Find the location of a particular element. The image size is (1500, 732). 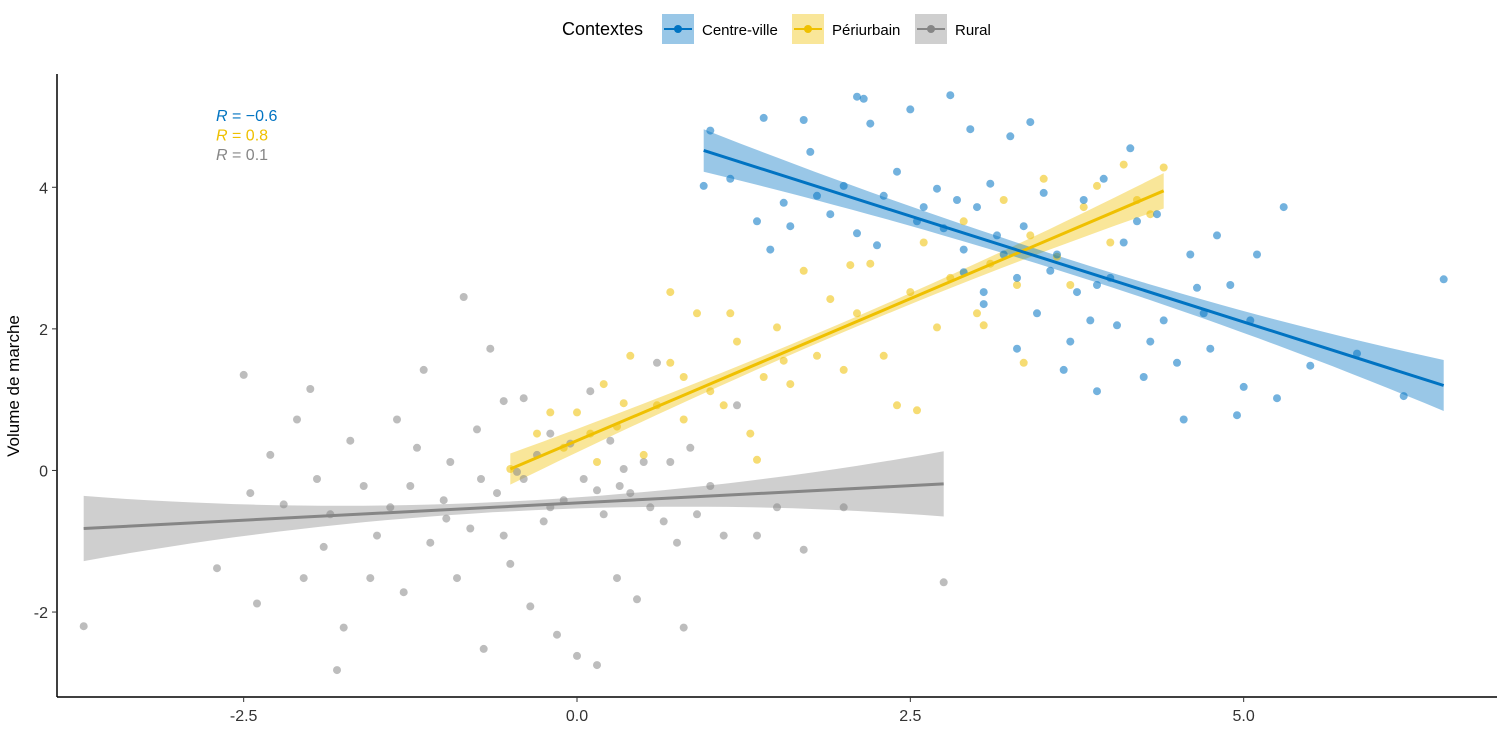

correlation-label-periurbain: R = 0.8 is located at coordinates (242, 136).